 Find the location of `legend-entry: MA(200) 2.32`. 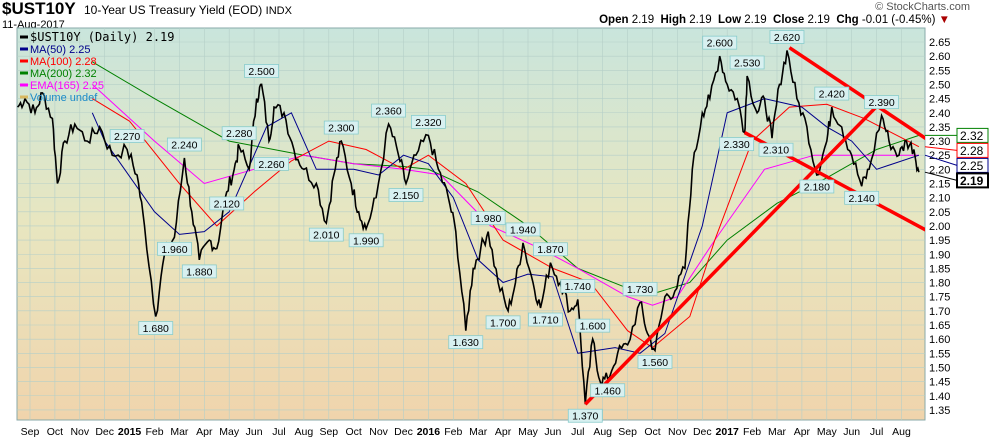

legend-entry: MA(200) 2.32 is located at coordinates (63, 74).